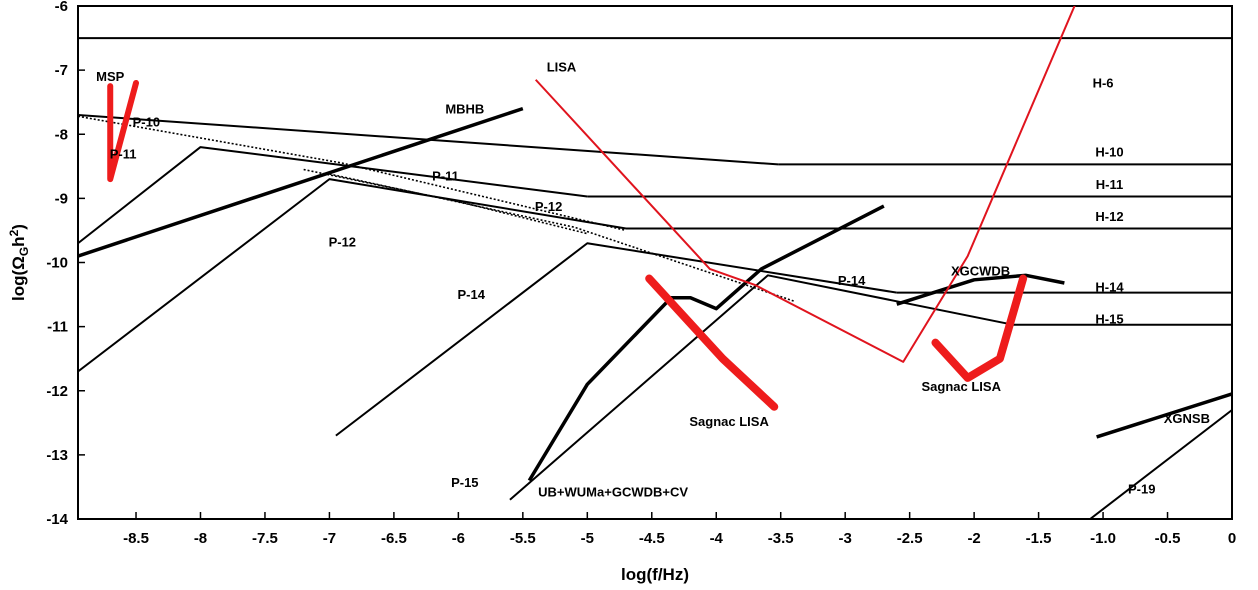  I want to click on x-tick-label-12: -2.5, so click(910, 538).